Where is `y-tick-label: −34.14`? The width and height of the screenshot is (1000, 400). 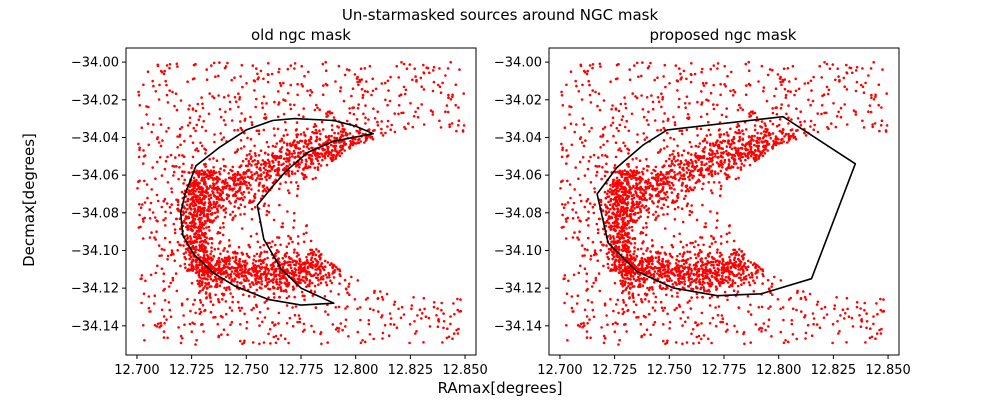 y-tick-label: −34.14 is located at coordinates (95, 326).